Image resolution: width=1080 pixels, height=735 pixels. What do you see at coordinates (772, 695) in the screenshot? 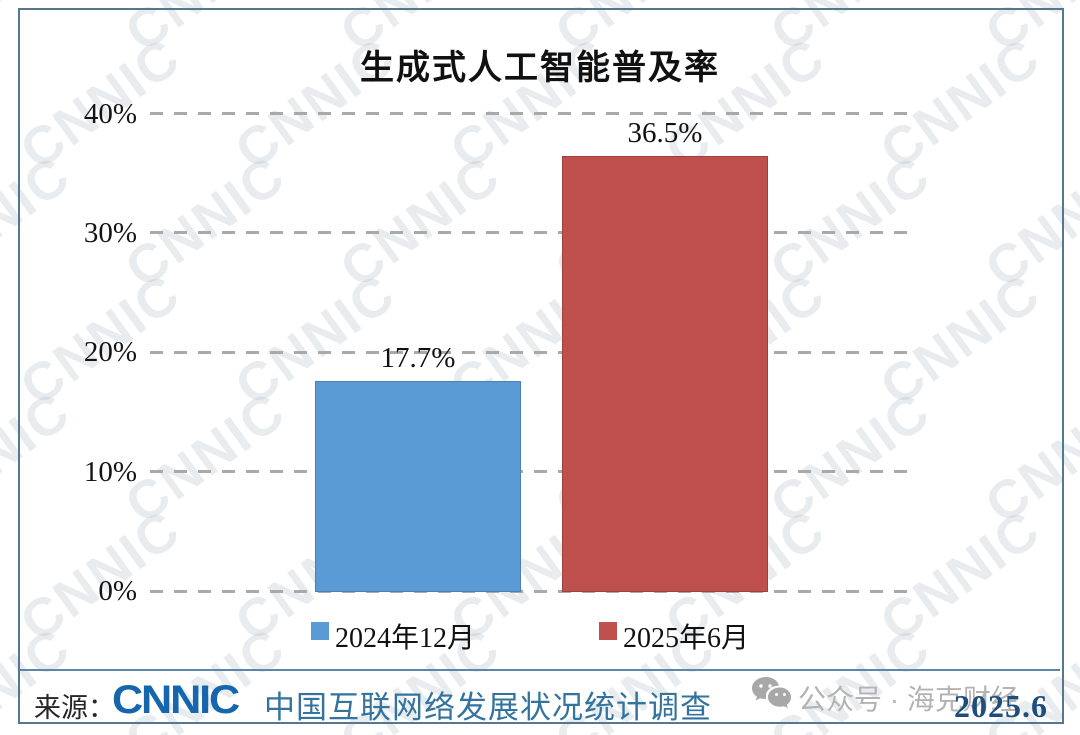
I see `wechat-icon` at bounding box center [772, 695].